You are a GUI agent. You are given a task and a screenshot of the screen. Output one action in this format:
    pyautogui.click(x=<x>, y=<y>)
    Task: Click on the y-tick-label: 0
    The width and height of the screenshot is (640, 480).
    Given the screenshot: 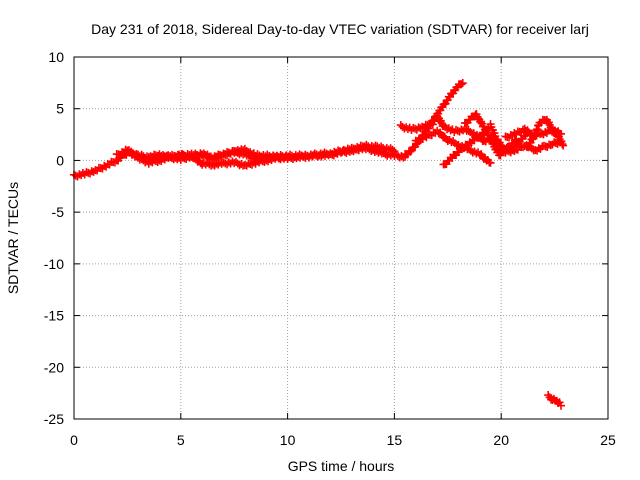 What is the action you would take?
    pyautogui.click(x=60, y=160)
    